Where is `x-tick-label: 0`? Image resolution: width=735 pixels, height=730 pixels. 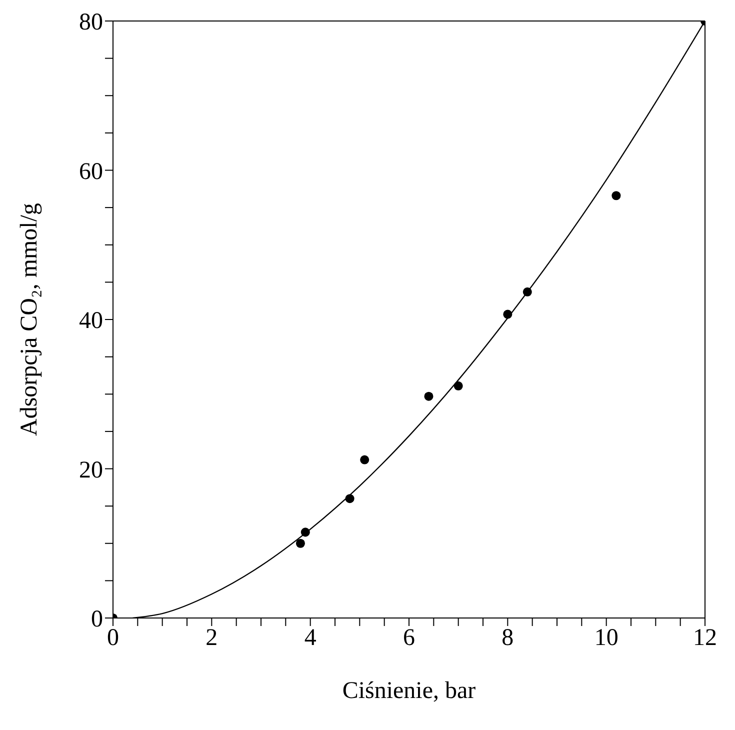
x-tick-label: 0 is located at coordinates (113, 638).